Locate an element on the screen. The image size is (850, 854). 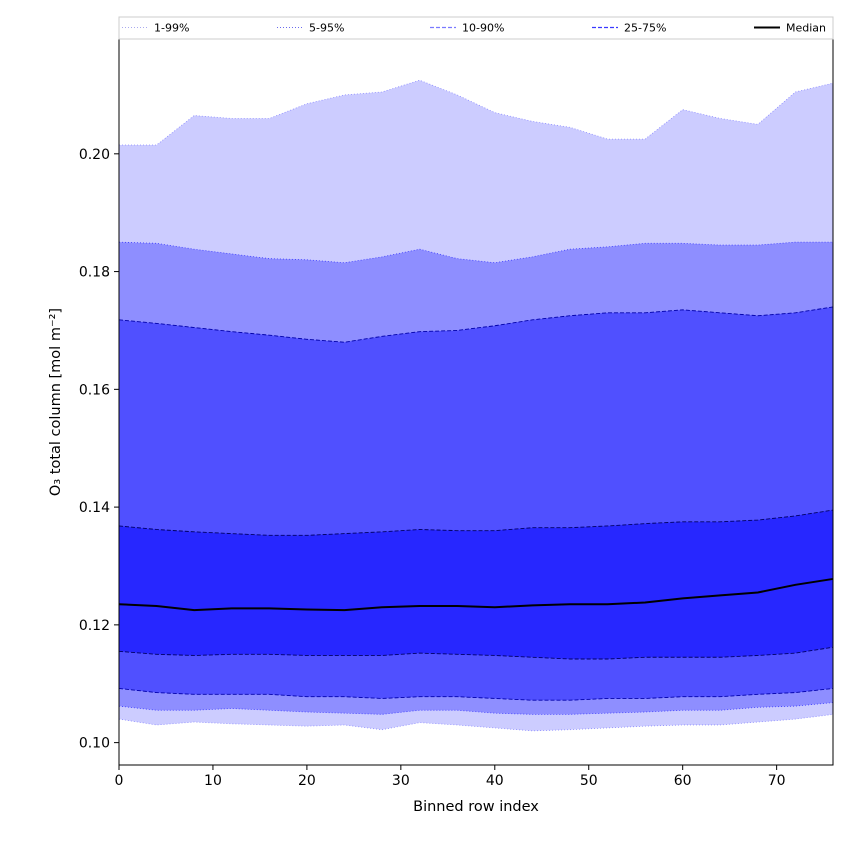
x-tick-label: 50 is located at coordinates (589, 781).